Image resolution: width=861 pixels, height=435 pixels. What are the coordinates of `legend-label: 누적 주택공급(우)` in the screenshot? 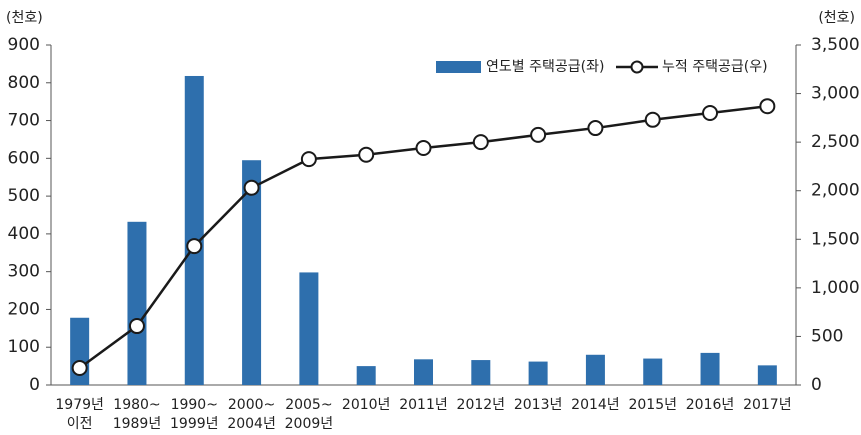 It's located at (715, 67).